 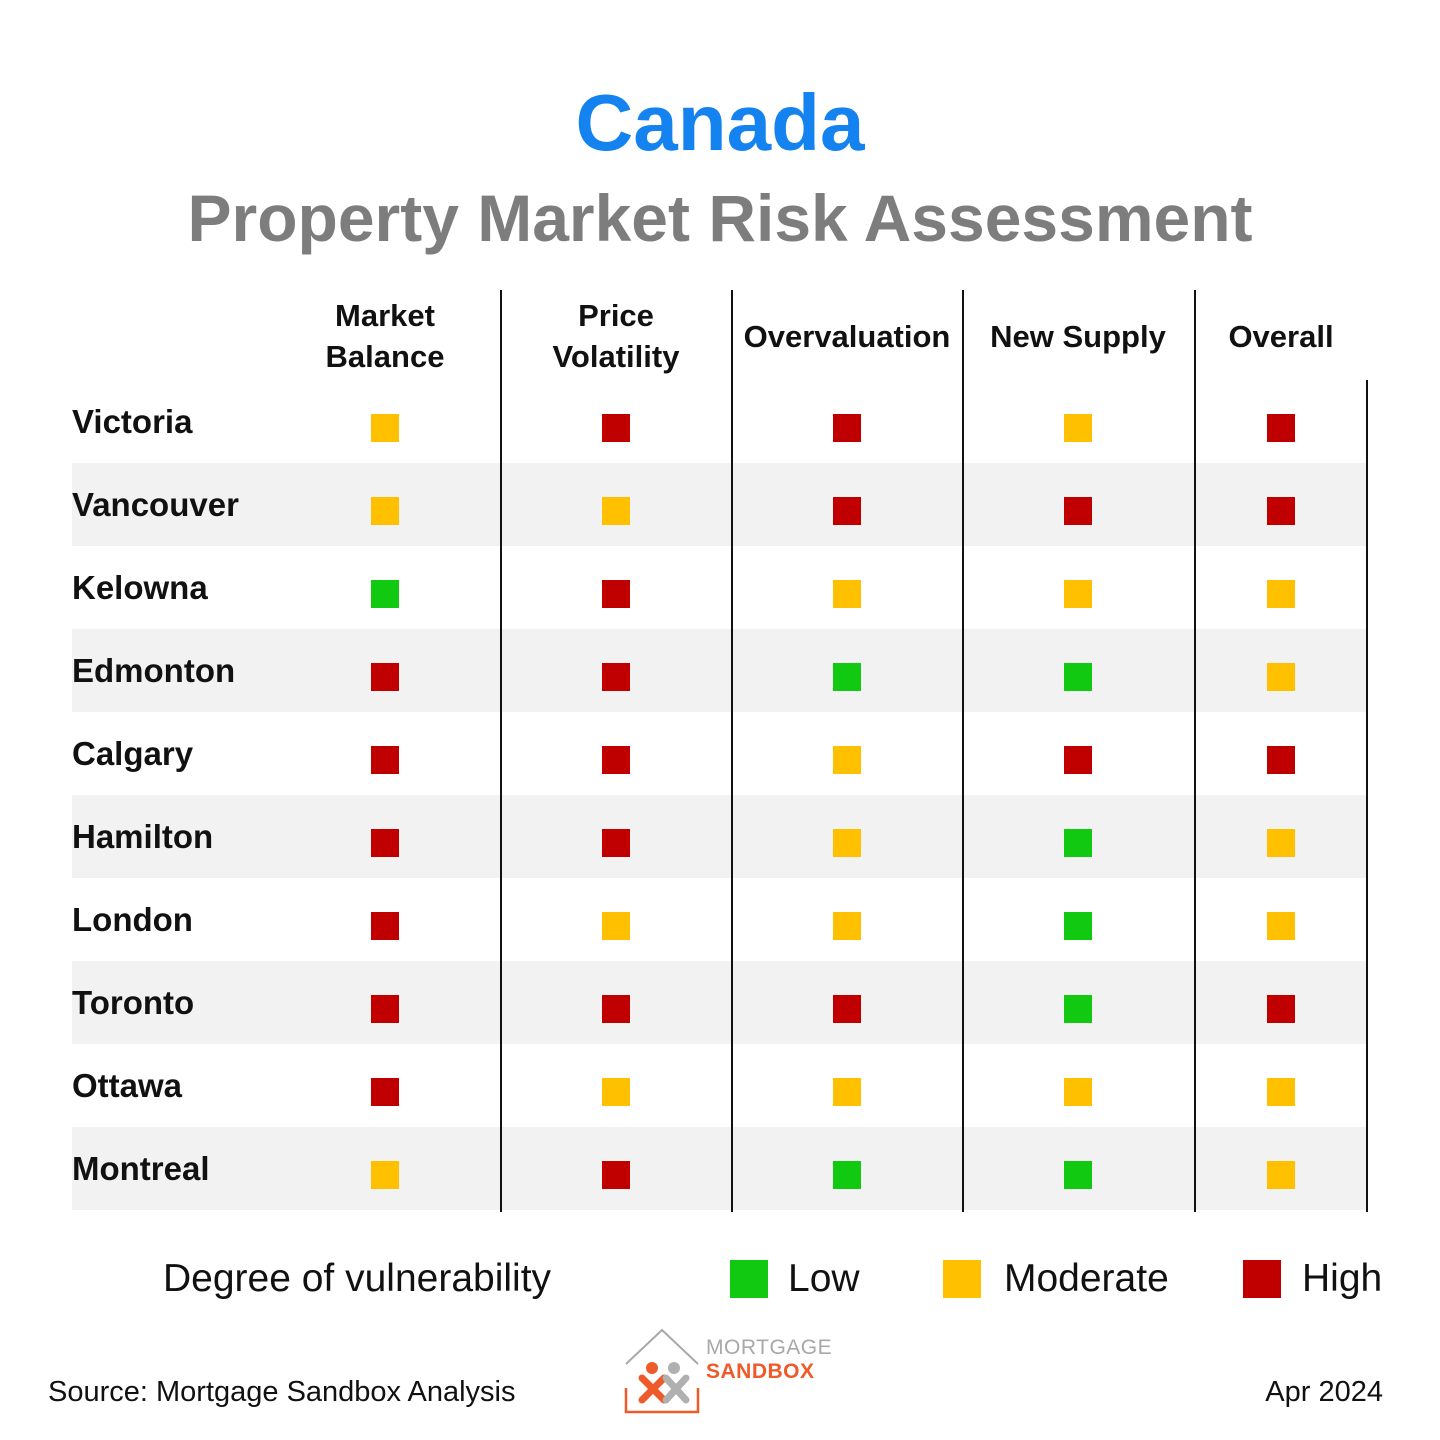 What do you see at coordinates (1281, 336) in the screenshot?
I see `column-header: Overall` at bounding box center [1281, 336].